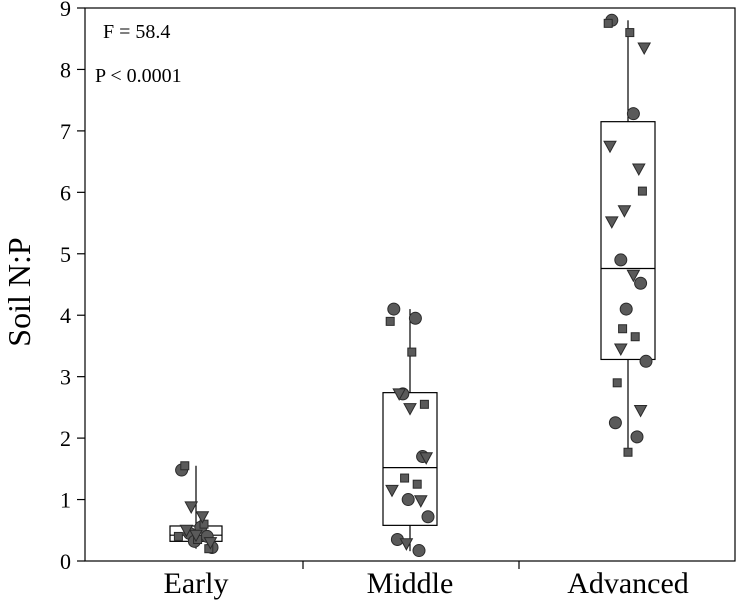  I want to click on y-axis-title: Soil N:P, so click(19, 291).